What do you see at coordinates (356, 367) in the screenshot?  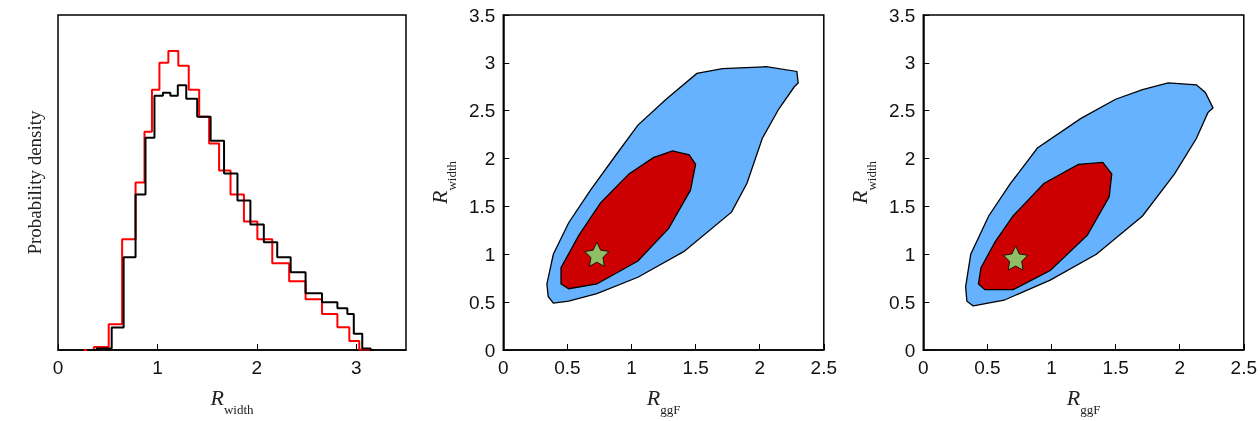 I see `x-tick-label: 3` at bounding box center [356, 367].